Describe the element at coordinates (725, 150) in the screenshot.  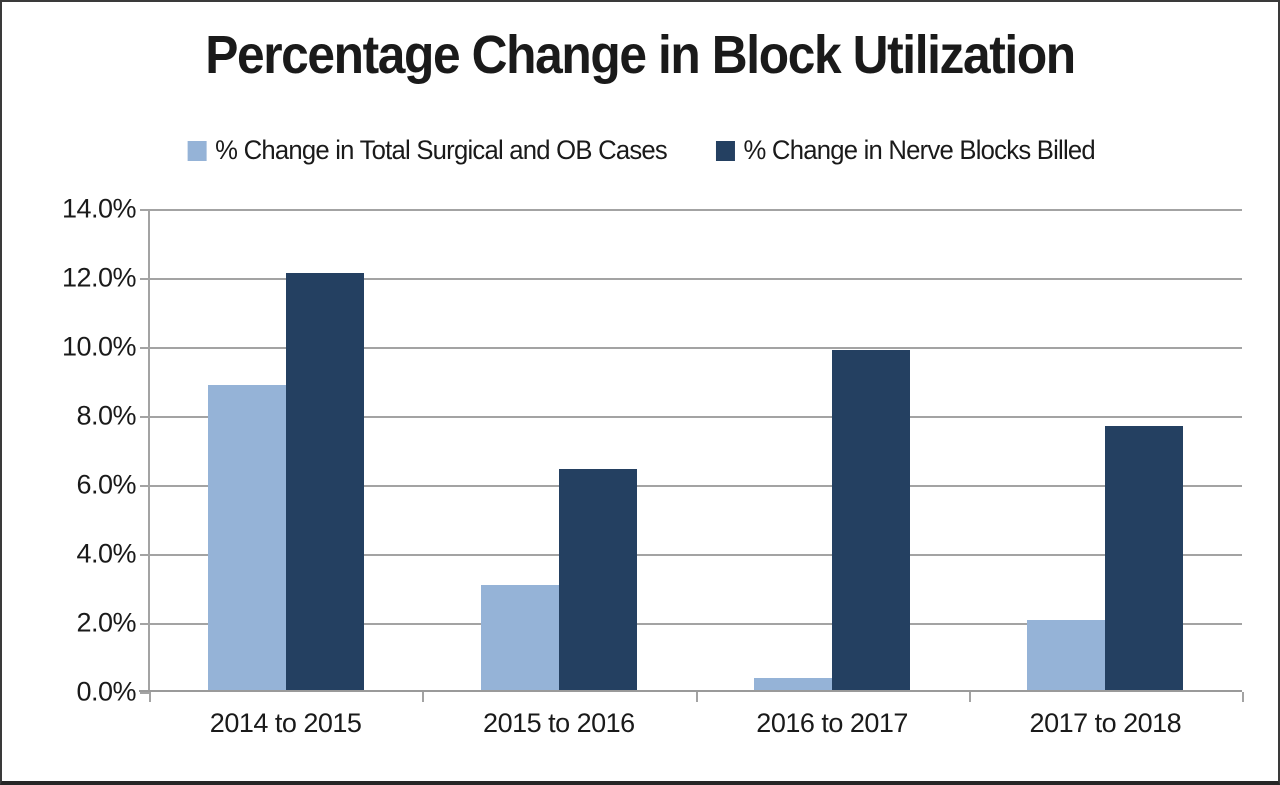
I see `legend-swatch-nerve-blocks-billed` at that location.